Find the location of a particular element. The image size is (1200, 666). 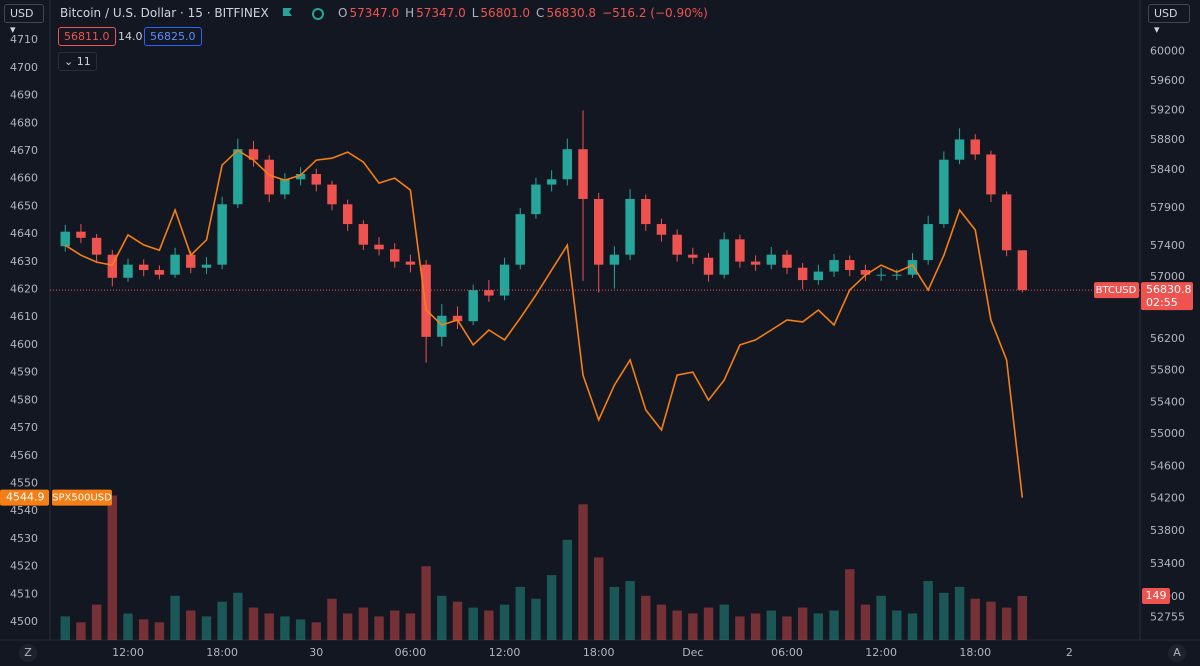

overlay-name-box is located at coordinates (82, 497).